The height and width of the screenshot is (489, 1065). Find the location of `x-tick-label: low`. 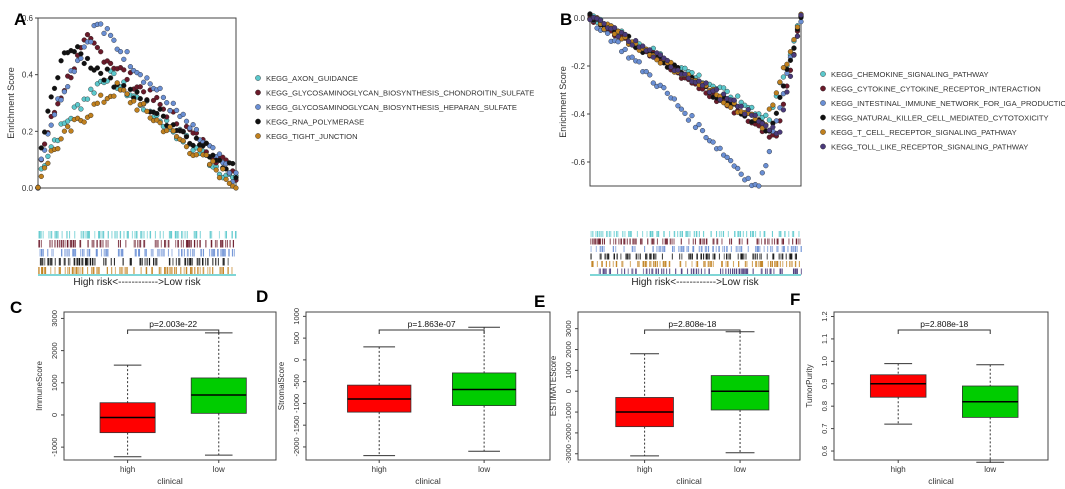

x-tick-label: low is located at coordinates (990, 469).